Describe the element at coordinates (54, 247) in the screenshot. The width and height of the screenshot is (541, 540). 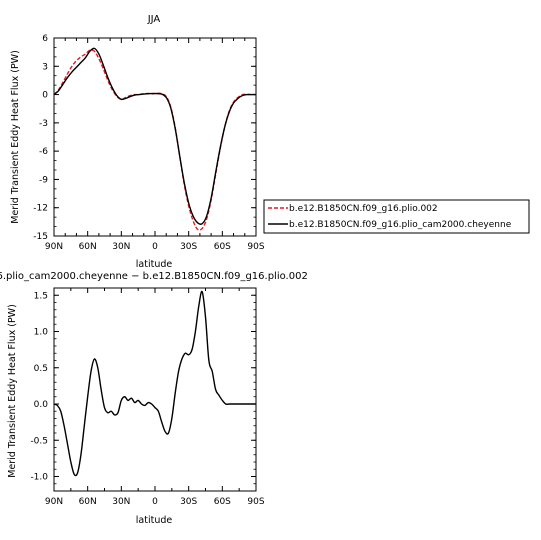
I see `top-x-tick-label: 90N` at that location.